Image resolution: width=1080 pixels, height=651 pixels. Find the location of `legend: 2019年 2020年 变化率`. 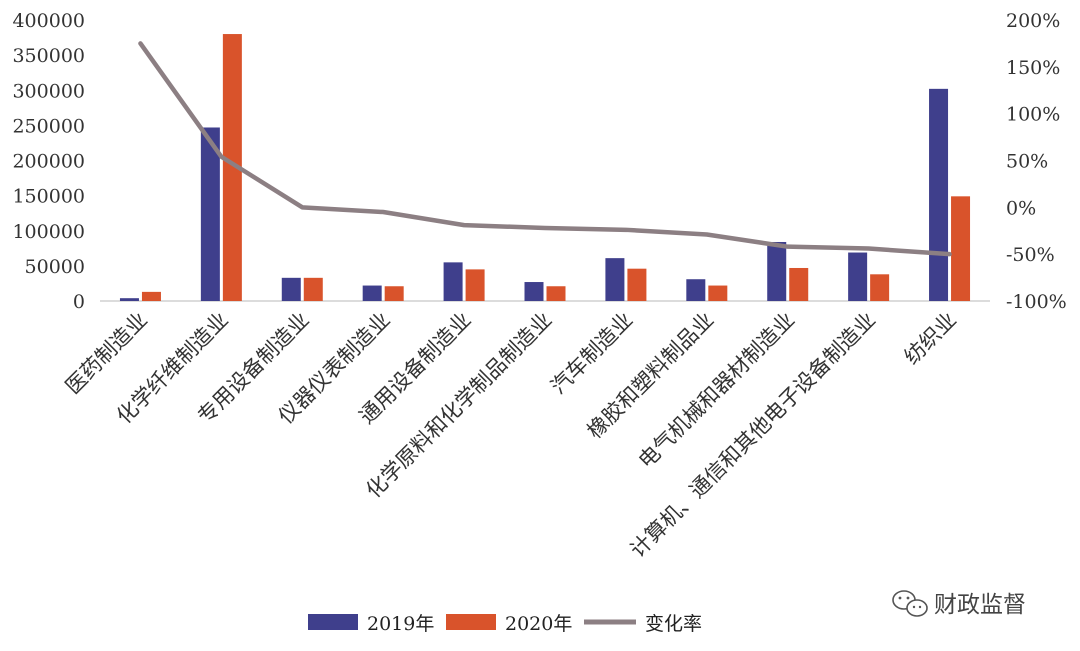

legend: 2019年 2020年 变化率 is located at coordinates (505, 624).